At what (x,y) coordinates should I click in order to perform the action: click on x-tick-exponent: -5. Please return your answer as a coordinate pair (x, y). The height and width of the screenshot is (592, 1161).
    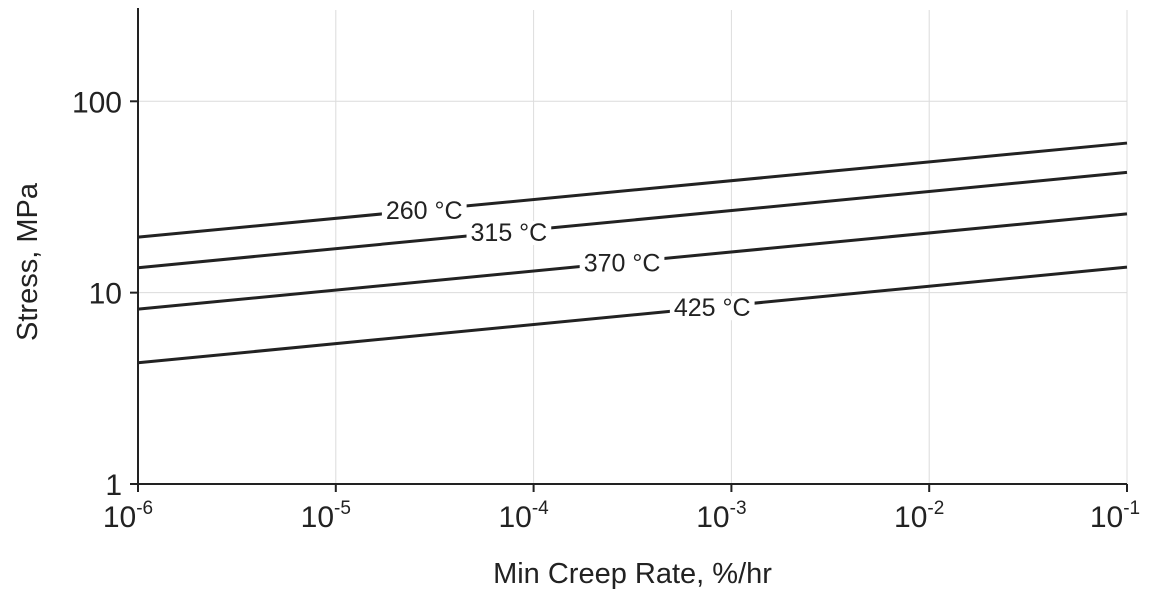
    Looking at the image, I should click on (342, 508).